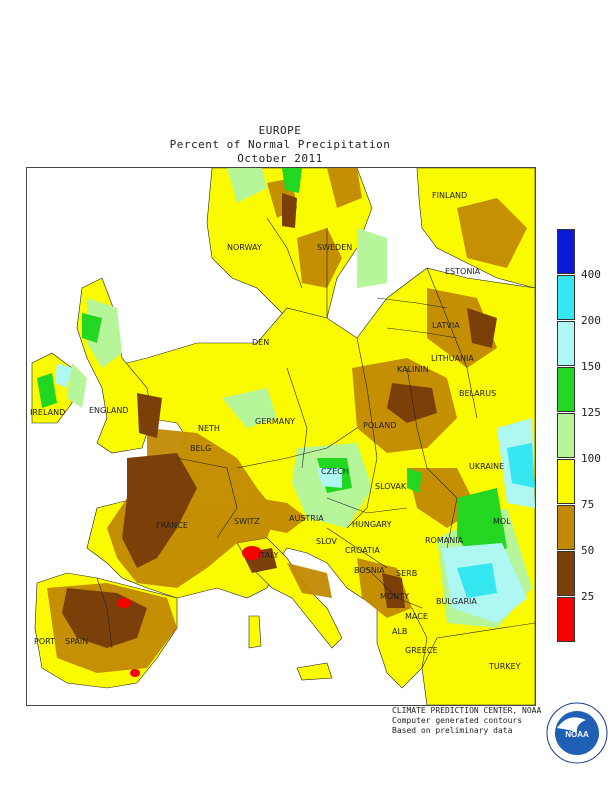  I want to click on label-poland: POLAND, so click(379, 425).